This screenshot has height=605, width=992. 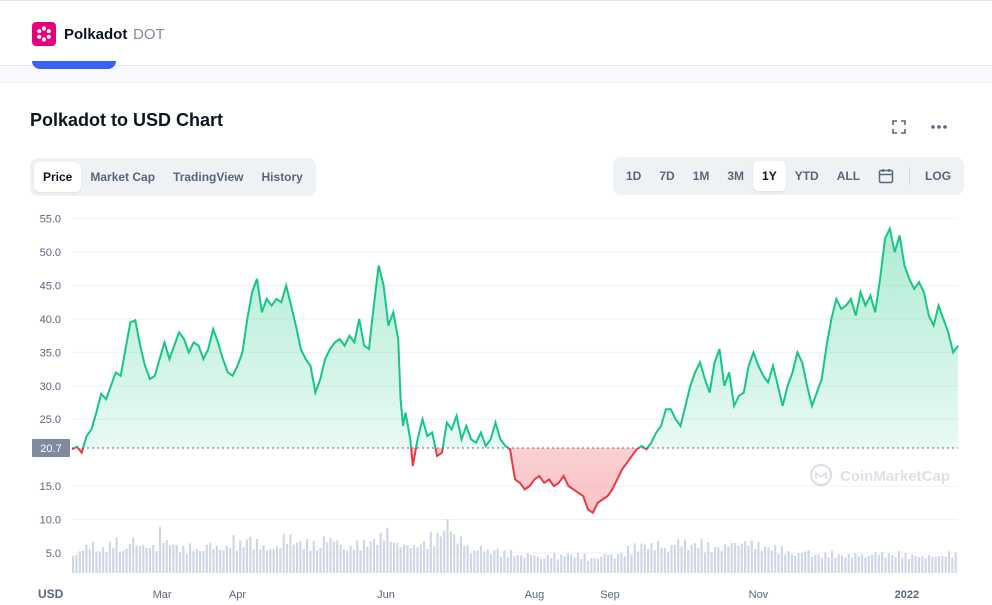 What do you see at coordinates (208, 177) in the screenshot?
I see `tab-tradingview: TradingView` at bounding box center [208, 177].